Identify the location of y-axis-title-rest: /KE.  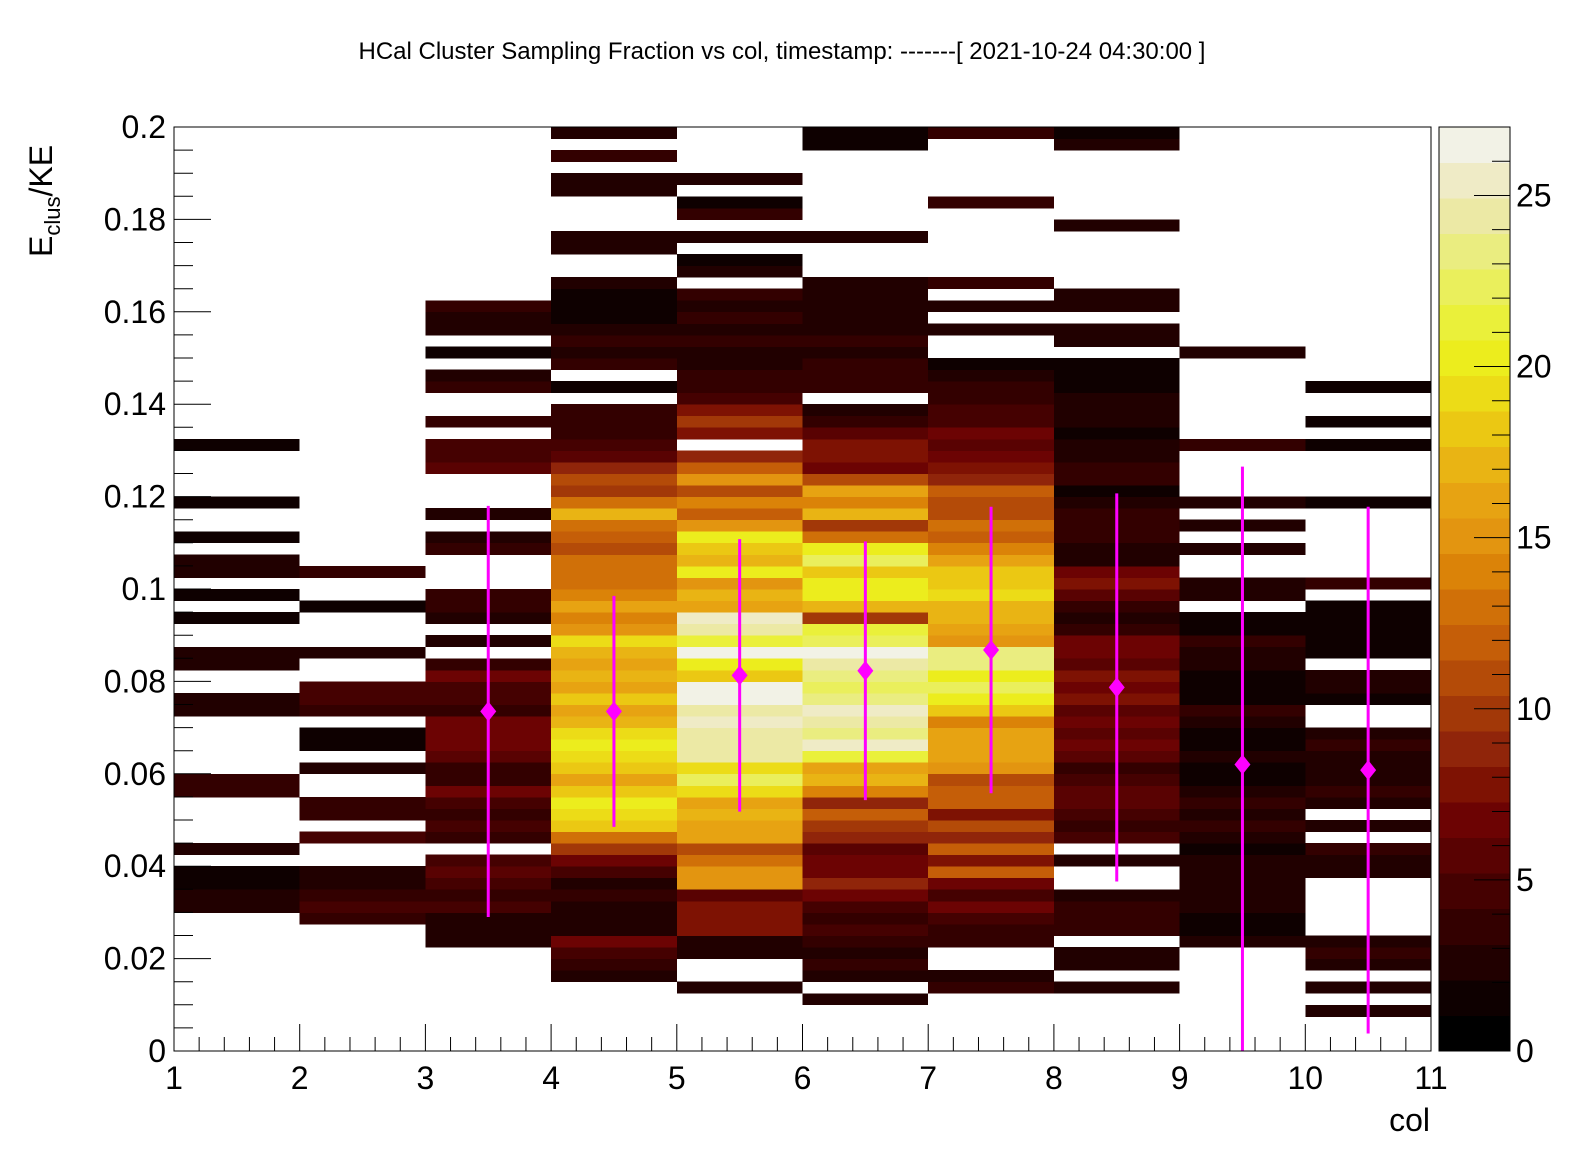
(41, 171).